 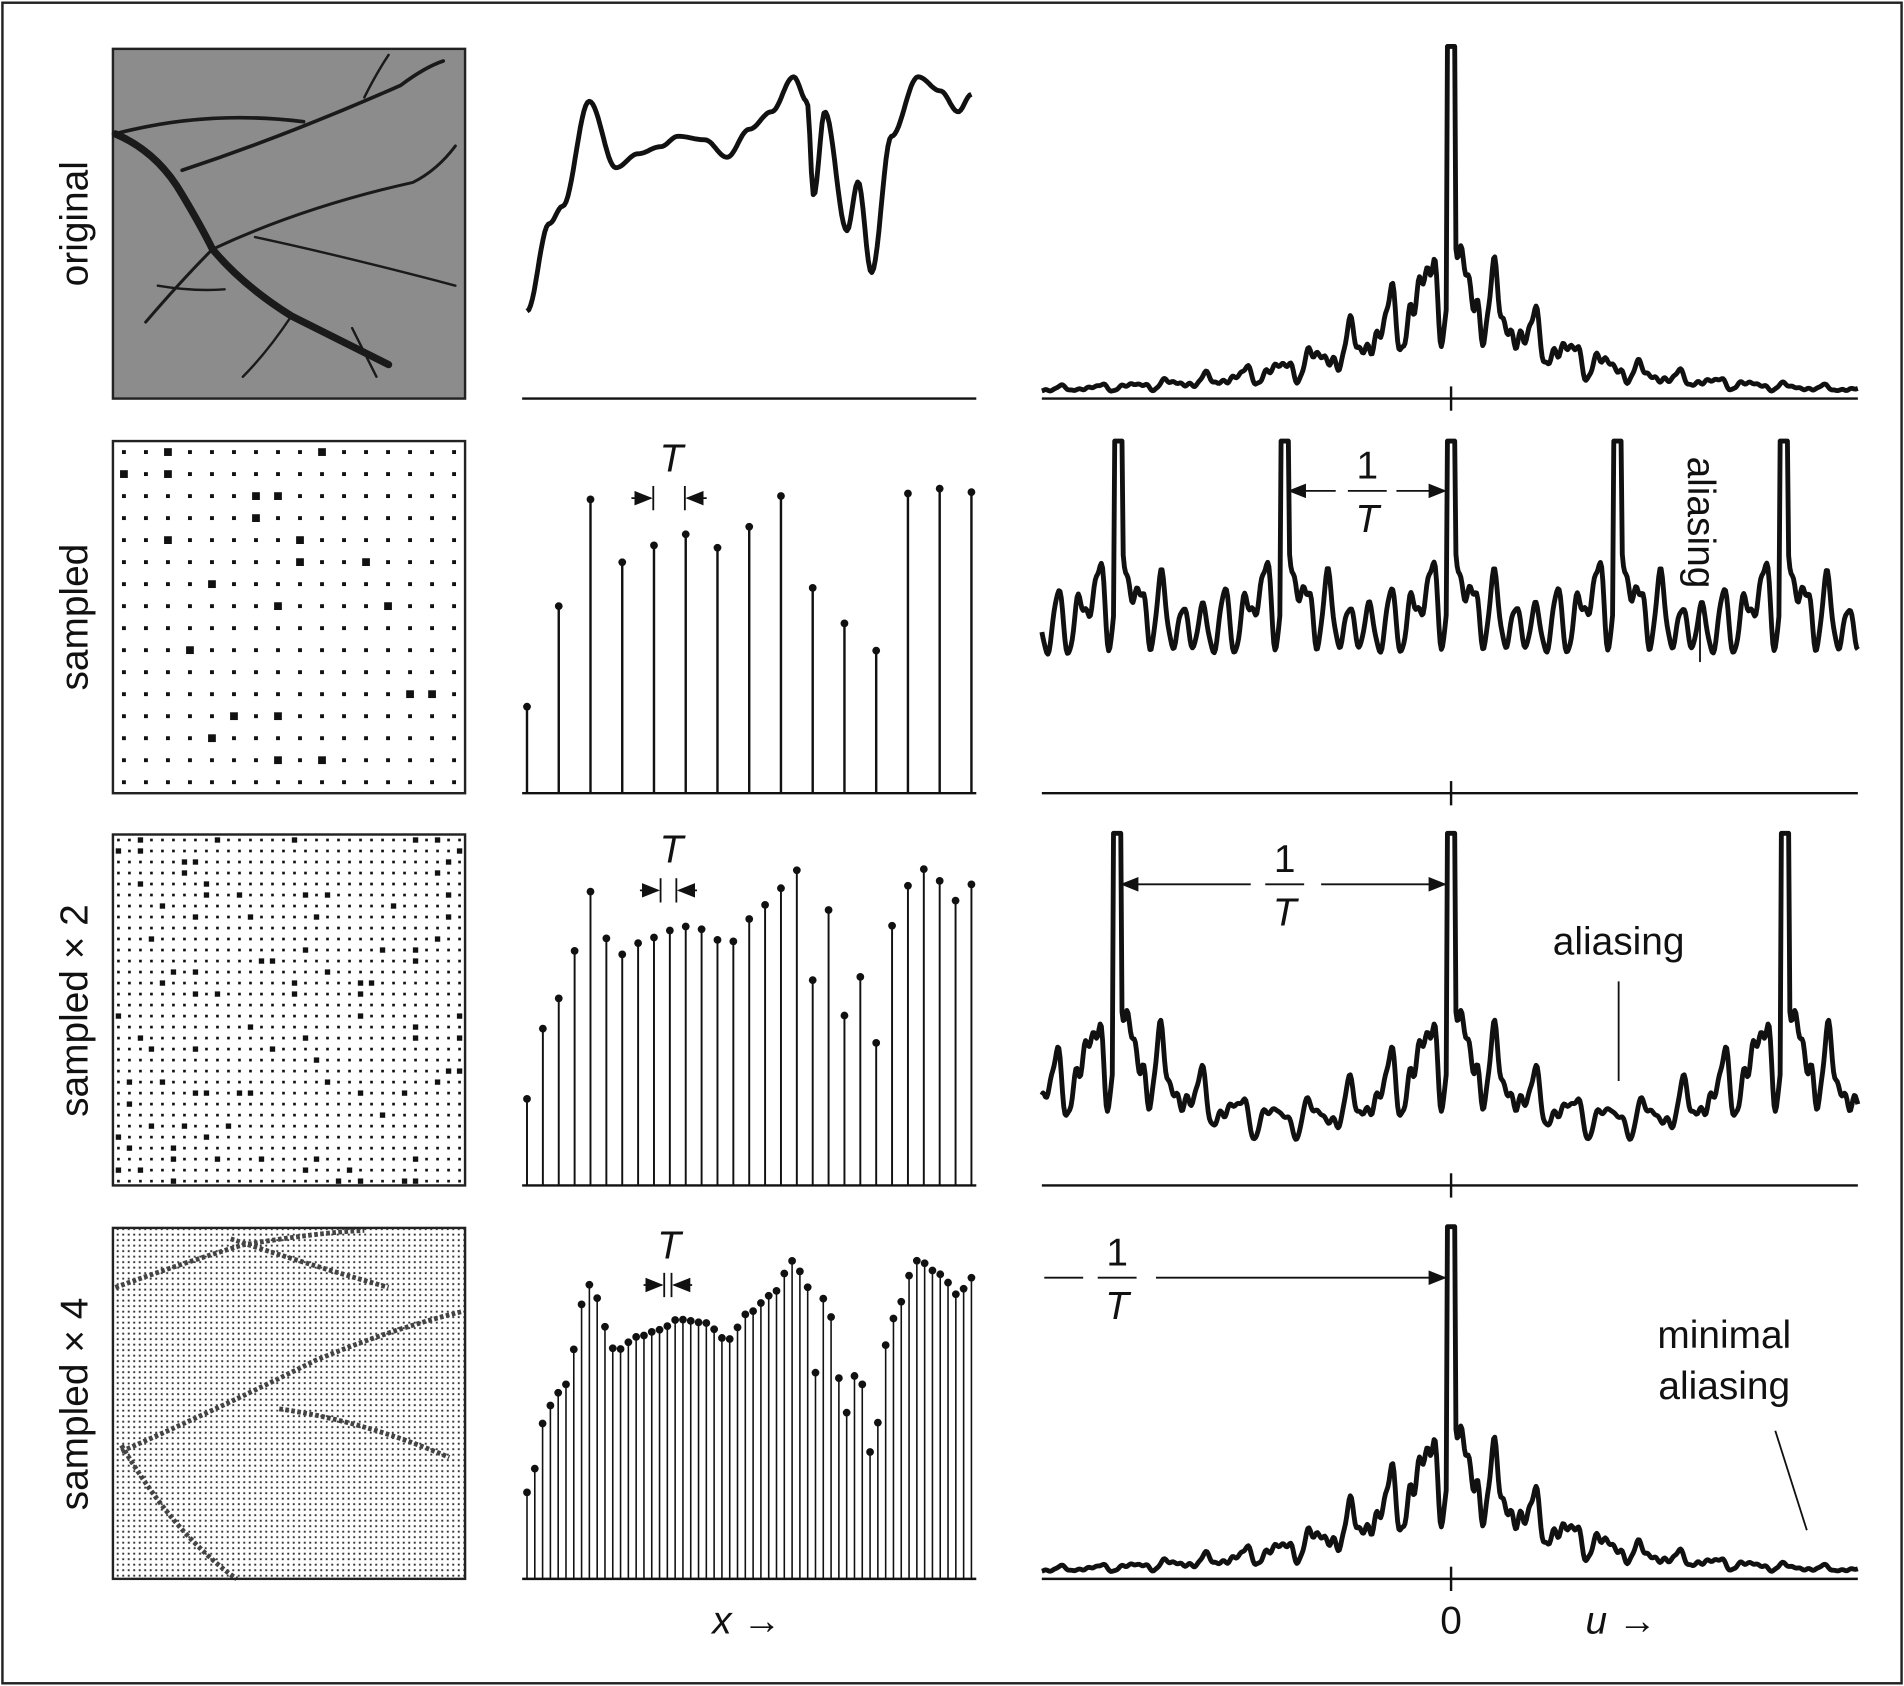 I want to click on frequency-denominator: T, so click(x=1118, y=1306).